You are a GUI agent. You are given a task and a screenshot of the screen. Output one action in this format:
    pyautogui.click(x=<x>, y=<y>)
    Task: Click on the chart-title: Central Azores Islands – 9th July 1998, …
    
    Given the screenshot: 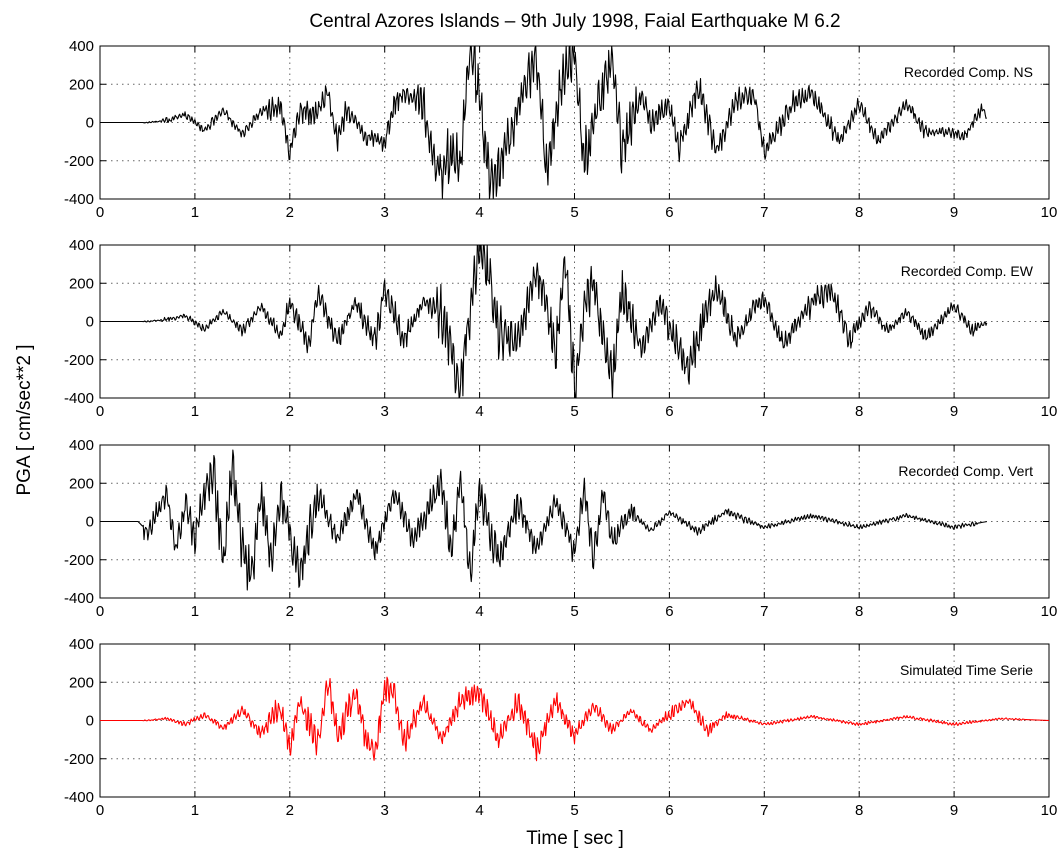 What is the action you would take?
    pyautogui.click(x=574, y=21)
    